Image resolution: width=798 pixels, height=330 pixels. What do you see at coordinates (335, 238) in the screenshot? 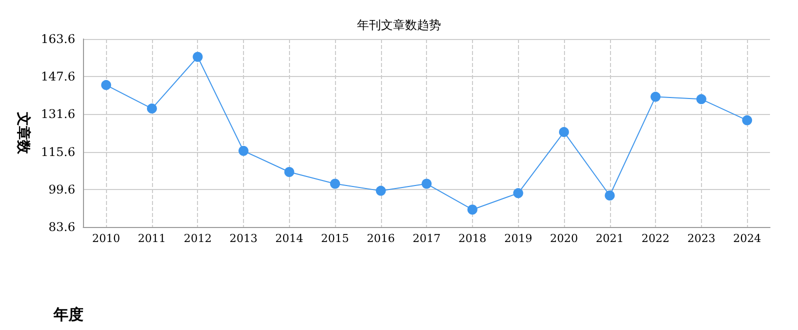
I see `x-tick-label: 2015` at bounding box center [335, 238].